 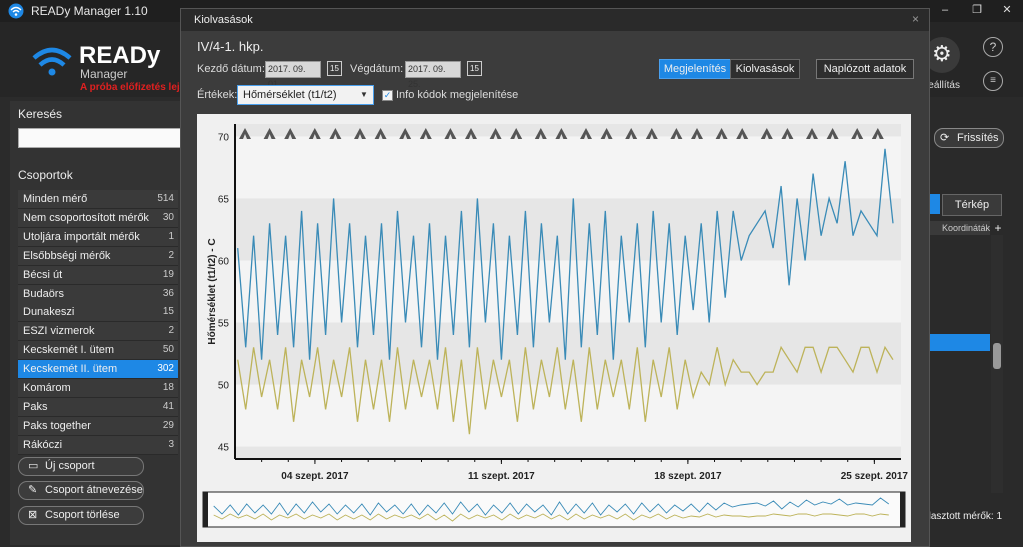 What do you see at coordinates (977, 10) in the screenshot?
I see `maximize-icon: ❐` at bounding box center [977, 10].